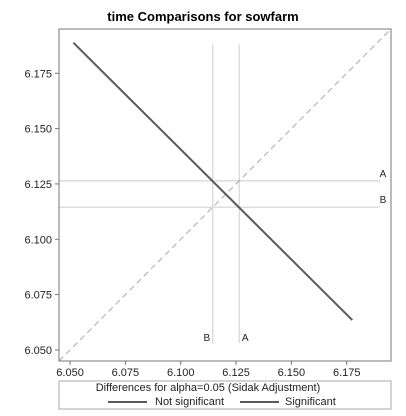 This screenshot has width=406, height=416. I want to click on mean-label-bottom-a: A, so click(245, 338).